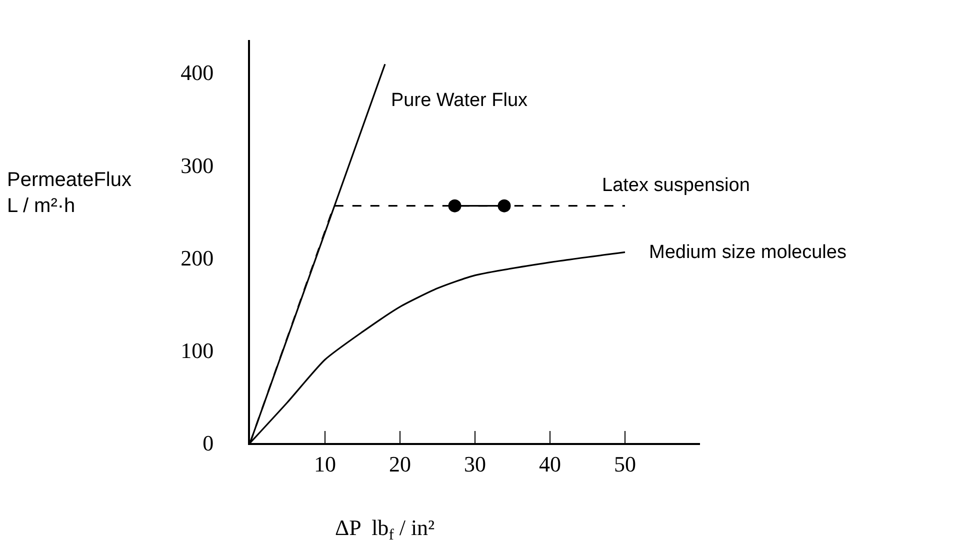  I want to click on y-tick-label: 100, so click(197, 351).